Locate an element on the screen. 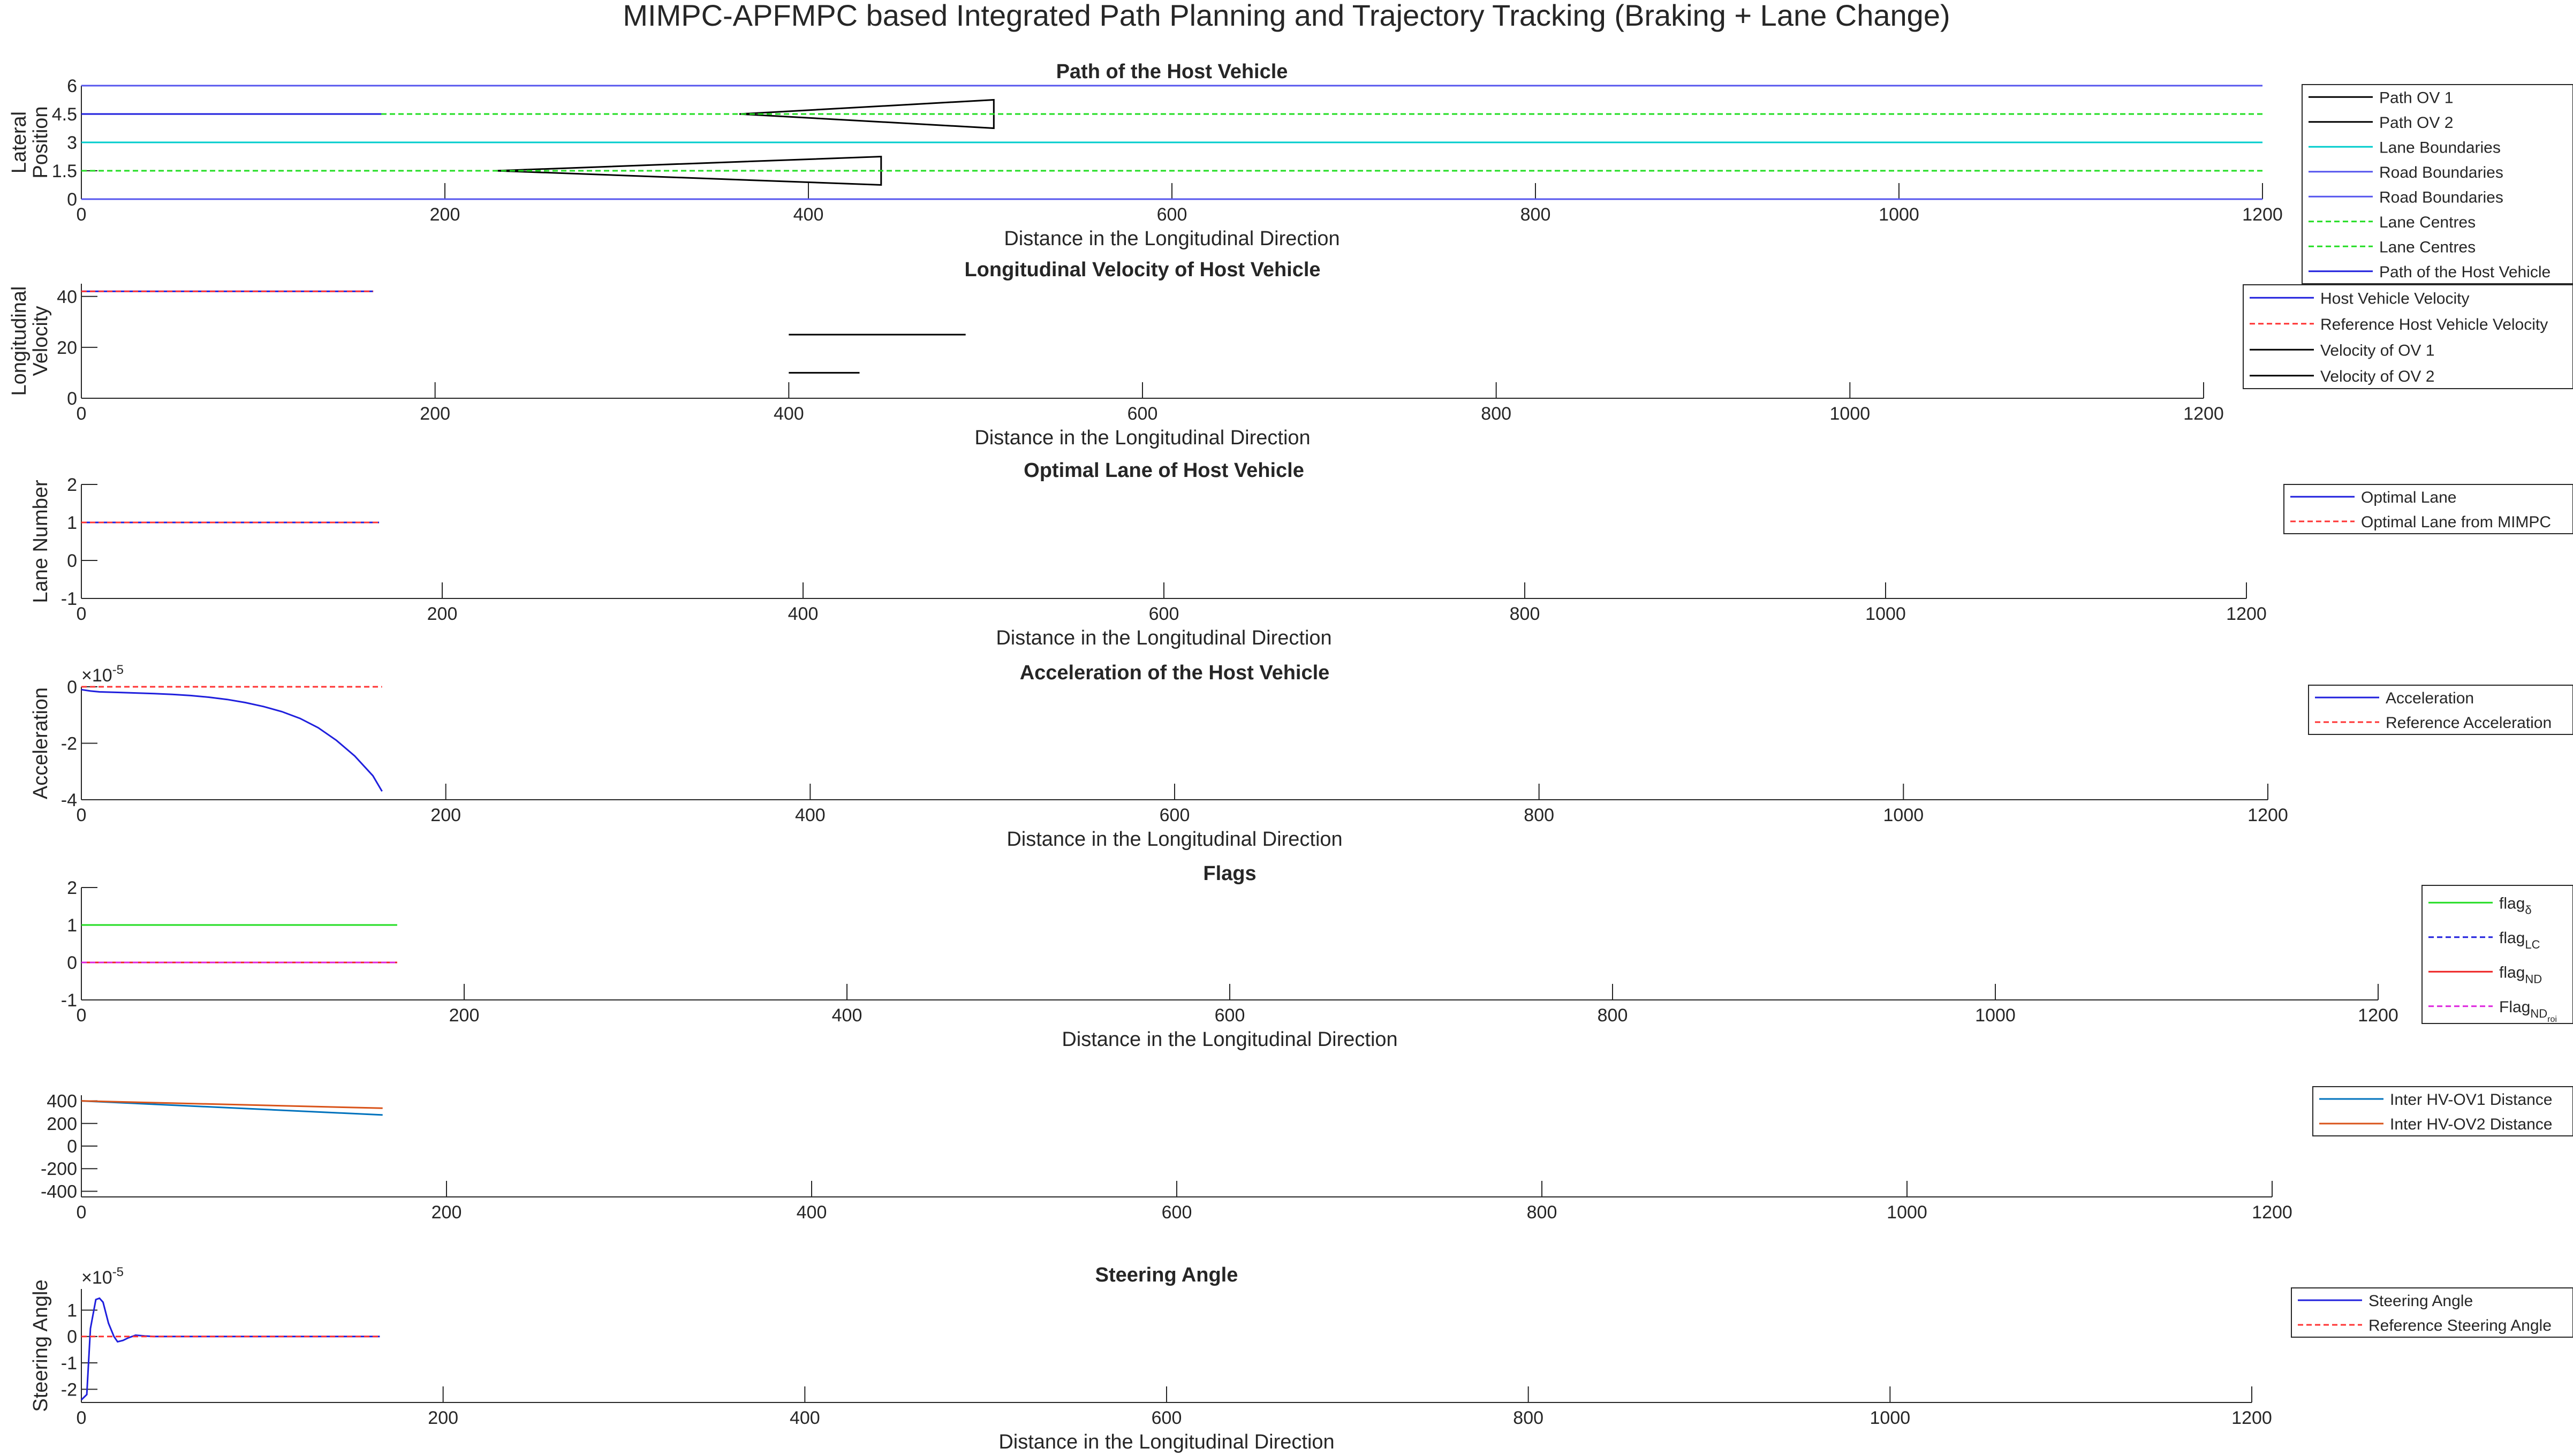  y-tick-label: 4.5 is located at coordinates (64, 114).